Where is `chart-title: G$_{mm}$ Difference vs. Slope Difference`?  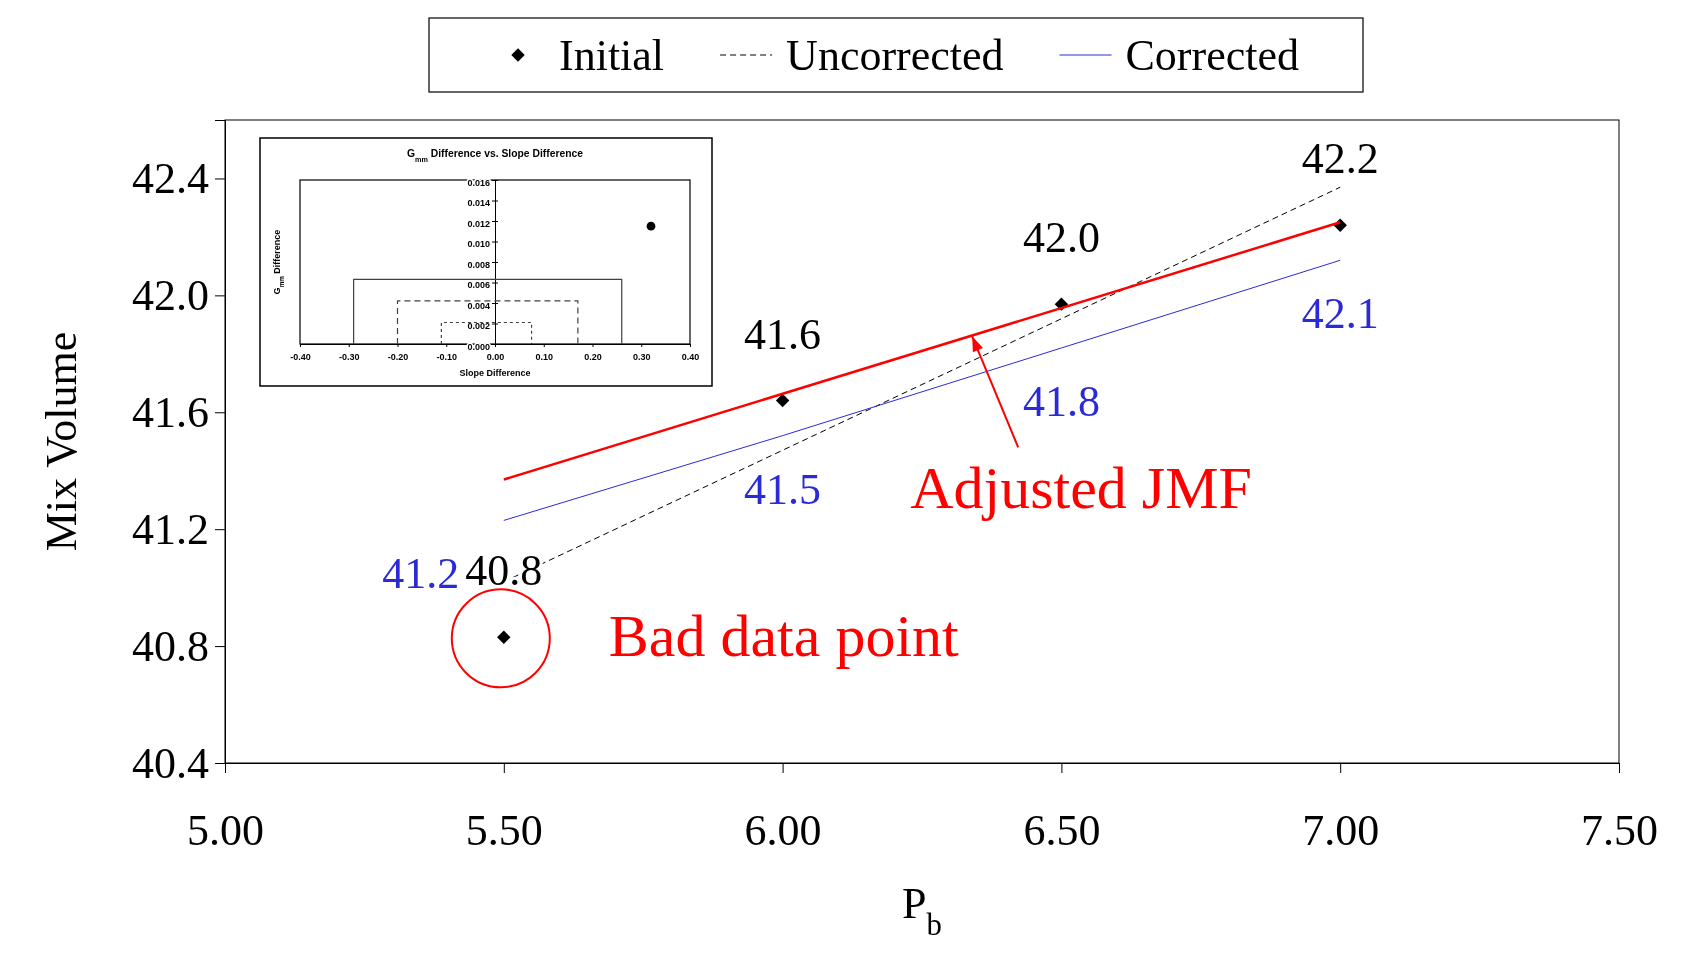 chart-title: G$_{mm}$ Difference vs. Slope Difference is located at coordinates (495, 156).